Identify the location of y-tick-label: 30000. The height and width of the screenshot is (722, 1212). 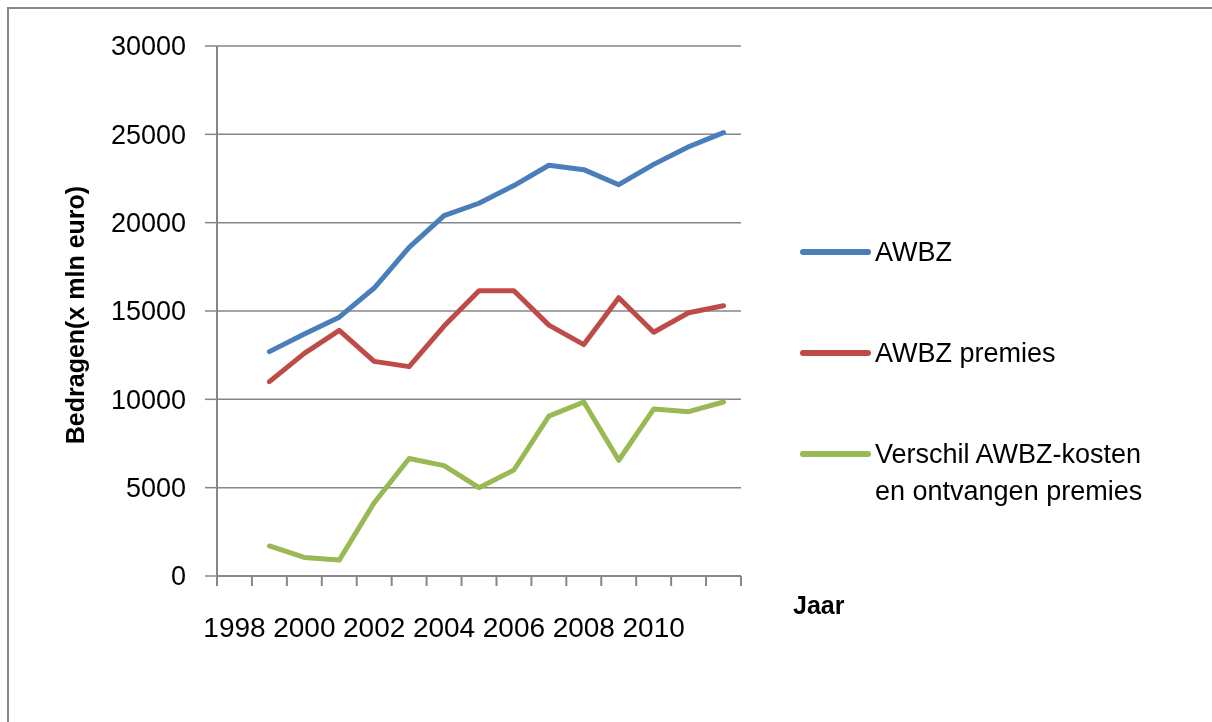
(148, 46).